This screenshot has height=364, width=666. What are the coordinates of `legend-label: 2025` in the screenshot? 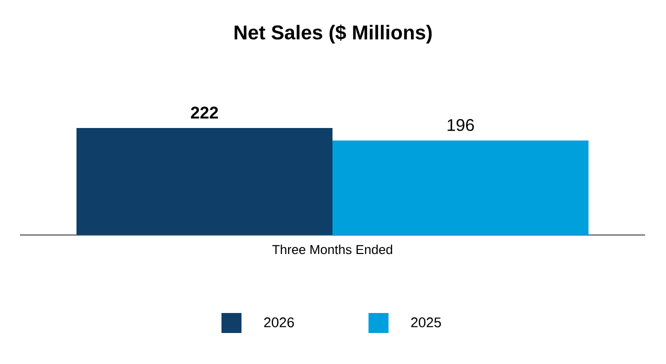 It's located at (426, 322).